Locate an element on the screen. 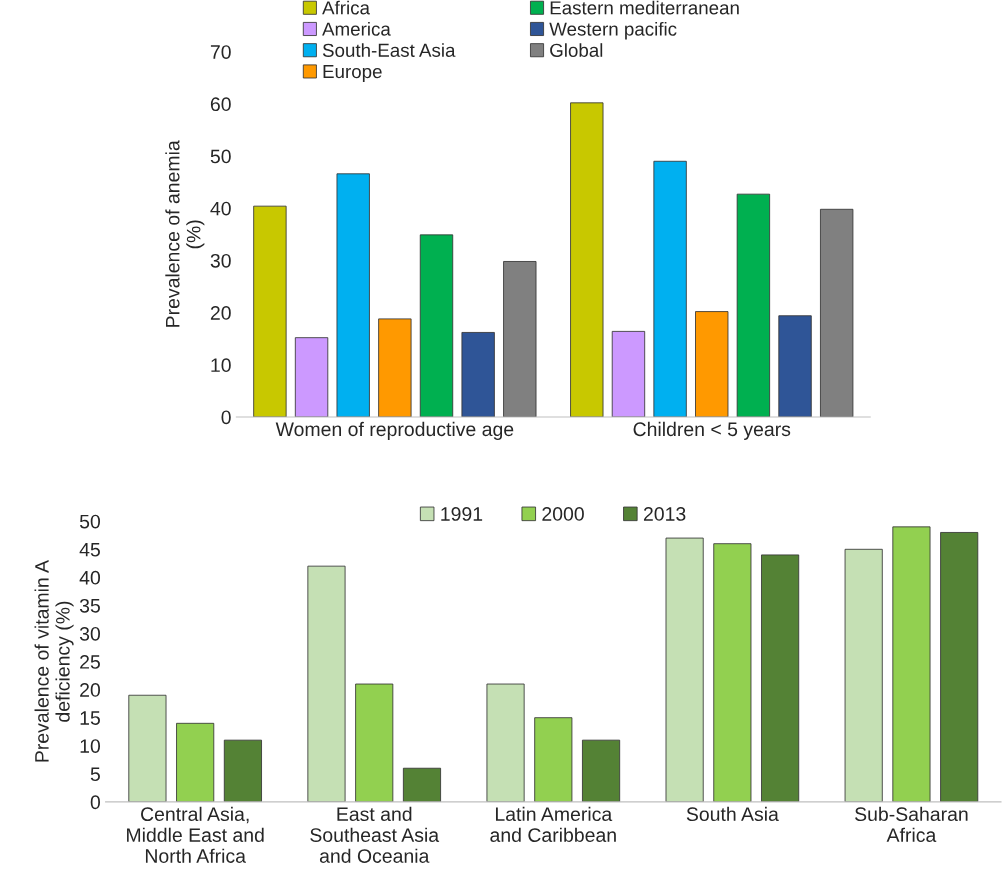 The width and height of the screenshot is (1006, 891). legend-label: Western pacific is located at coordinates (613, 30).